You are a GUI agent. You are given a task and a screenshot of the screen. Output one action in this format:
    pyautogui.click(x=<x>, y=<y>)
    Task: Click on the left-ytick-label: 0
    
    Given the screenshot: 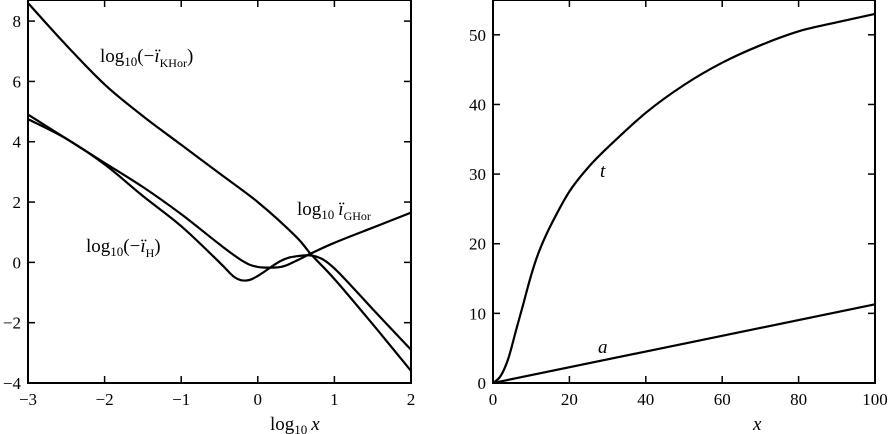 What is the action you would take?
    pyautogui.click(x=17, y=262)
    